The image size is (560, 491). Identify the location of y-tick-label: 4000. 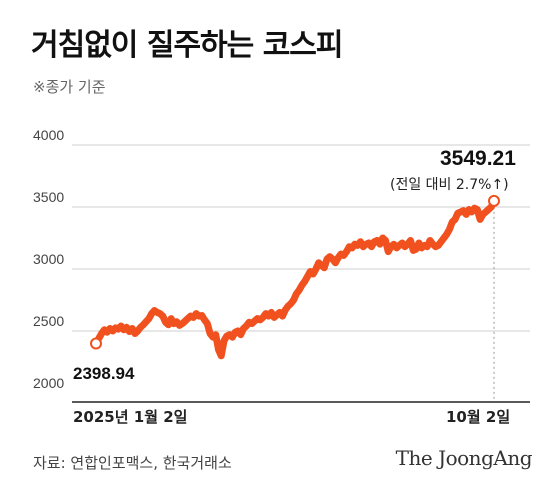
(48, 135).